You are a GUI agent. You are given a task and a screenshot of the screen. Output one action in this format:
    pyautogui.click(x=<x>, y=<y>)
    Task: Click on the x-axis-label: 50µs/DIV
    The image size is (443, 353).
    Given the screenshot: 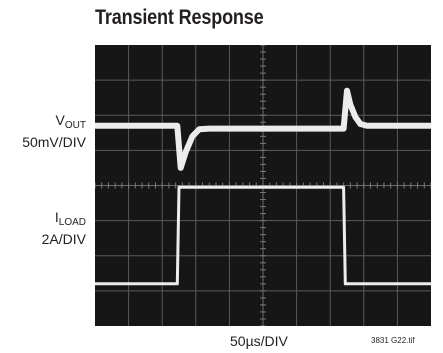 What is the action you would take?
    pyautogui.click(x=259, y=341)
    